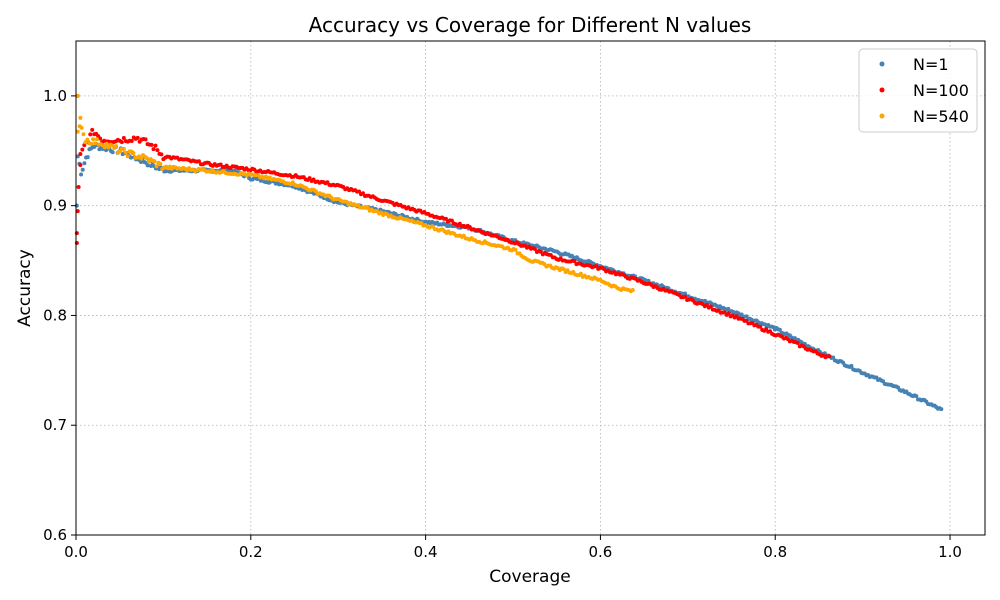  What do you see at coordinates (55, 206) in the screenshot?
I see `y-tick-label: 0.9` at bounding box center [55, 206].